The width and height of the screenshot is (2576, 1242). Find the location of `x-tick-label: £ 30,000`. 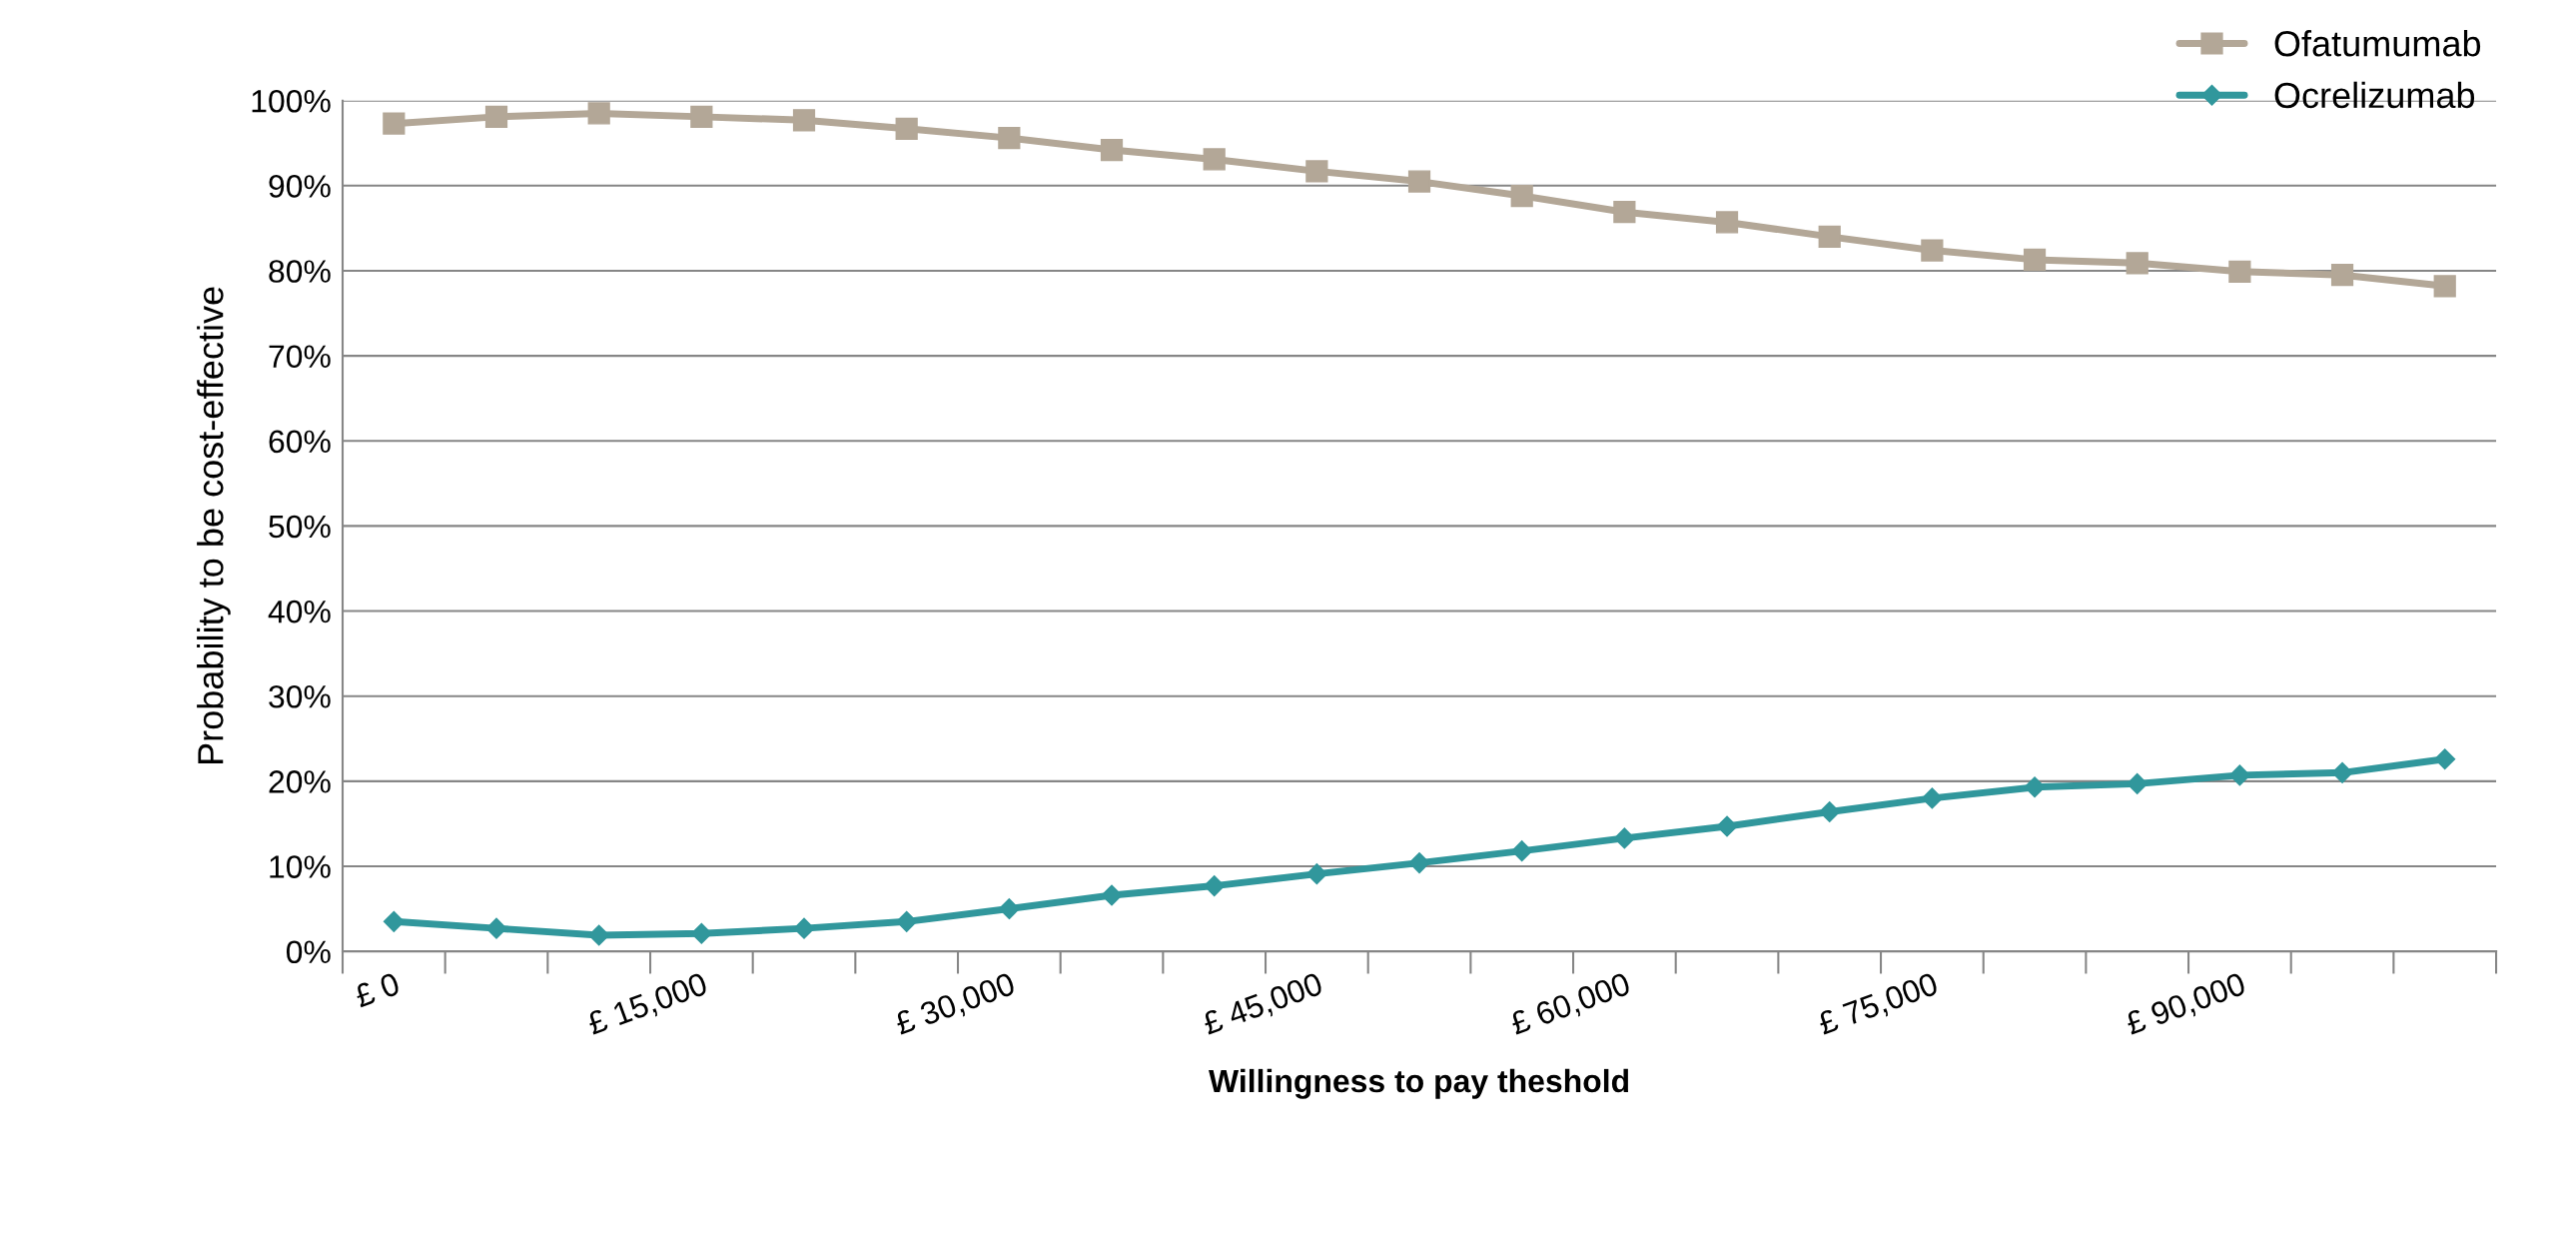

x-tick-label: £ 30,000 is located at coordinates (956, 1005).